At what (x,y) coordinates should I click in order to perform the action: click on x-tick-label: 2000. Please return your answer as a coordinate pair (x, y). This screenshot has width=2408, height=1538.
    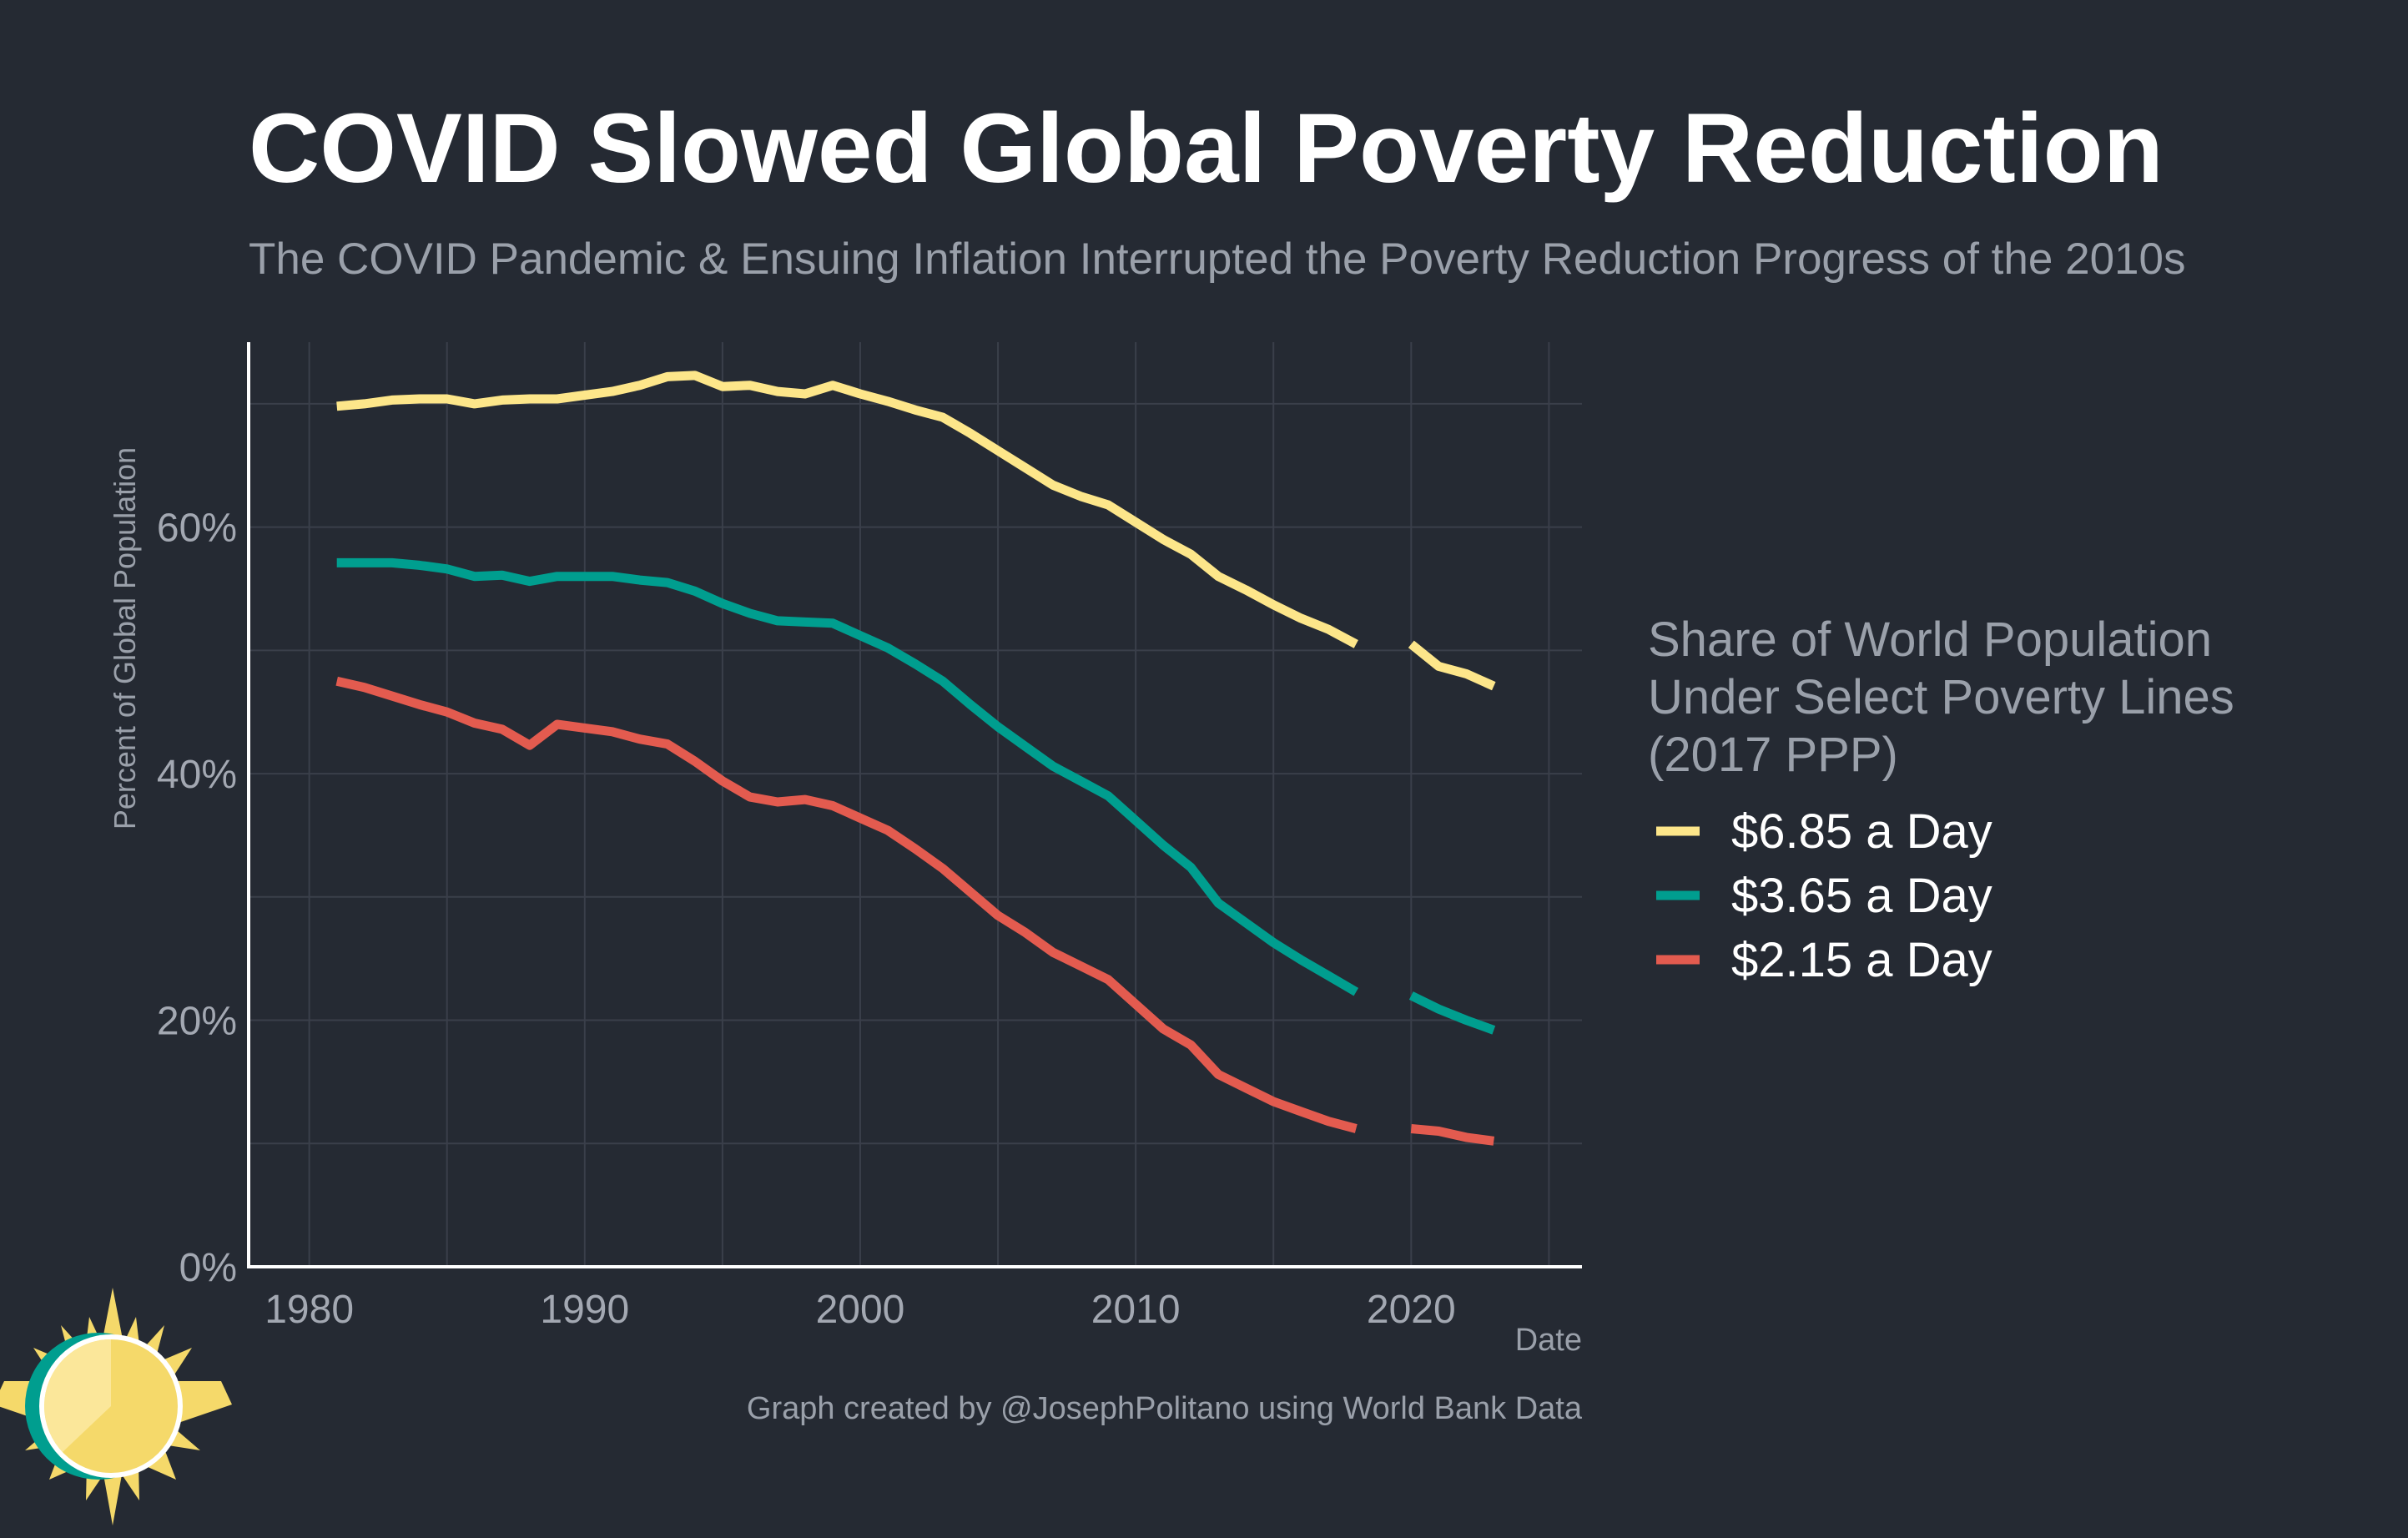
    Looking at the image, I should click on (860, 1310).